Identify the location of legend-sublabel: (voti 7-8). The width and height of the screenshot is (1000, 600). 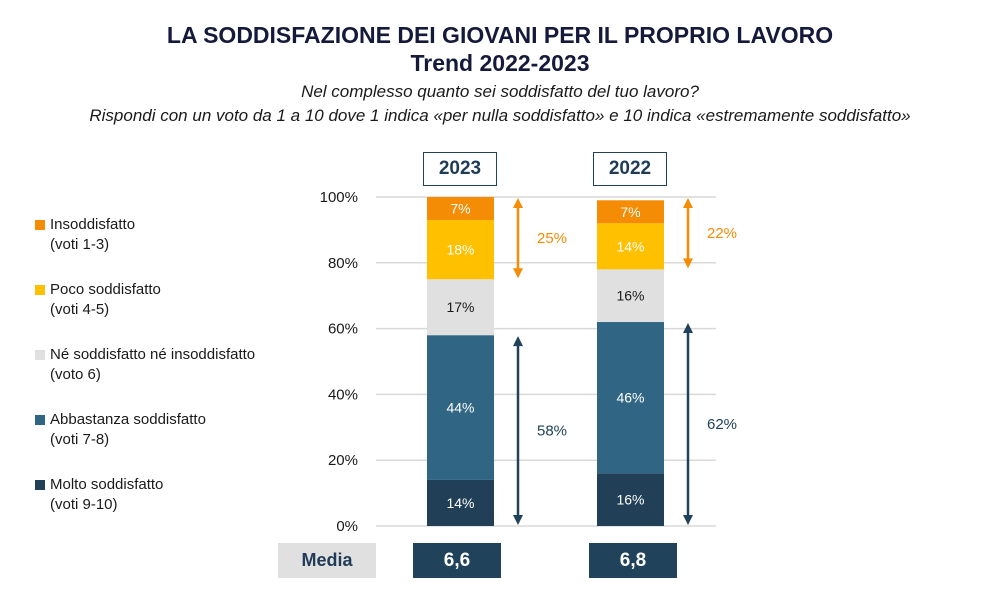
(80, 439).